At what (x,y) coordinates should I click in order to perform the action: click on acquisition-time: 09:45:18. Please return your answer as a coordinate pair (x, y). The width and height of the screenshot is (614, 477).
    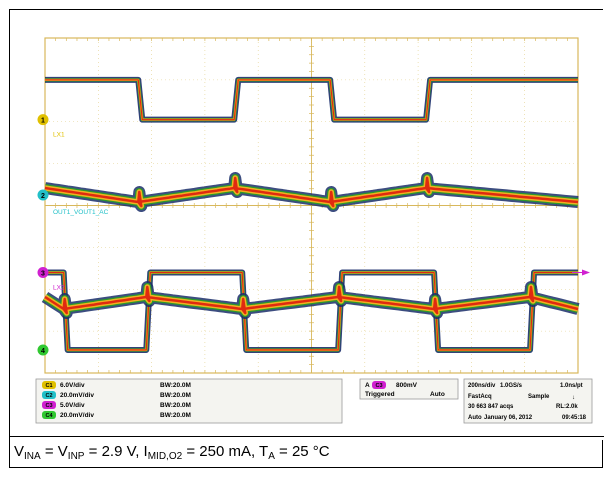
    Looking at the image, I should click on (574, 418).